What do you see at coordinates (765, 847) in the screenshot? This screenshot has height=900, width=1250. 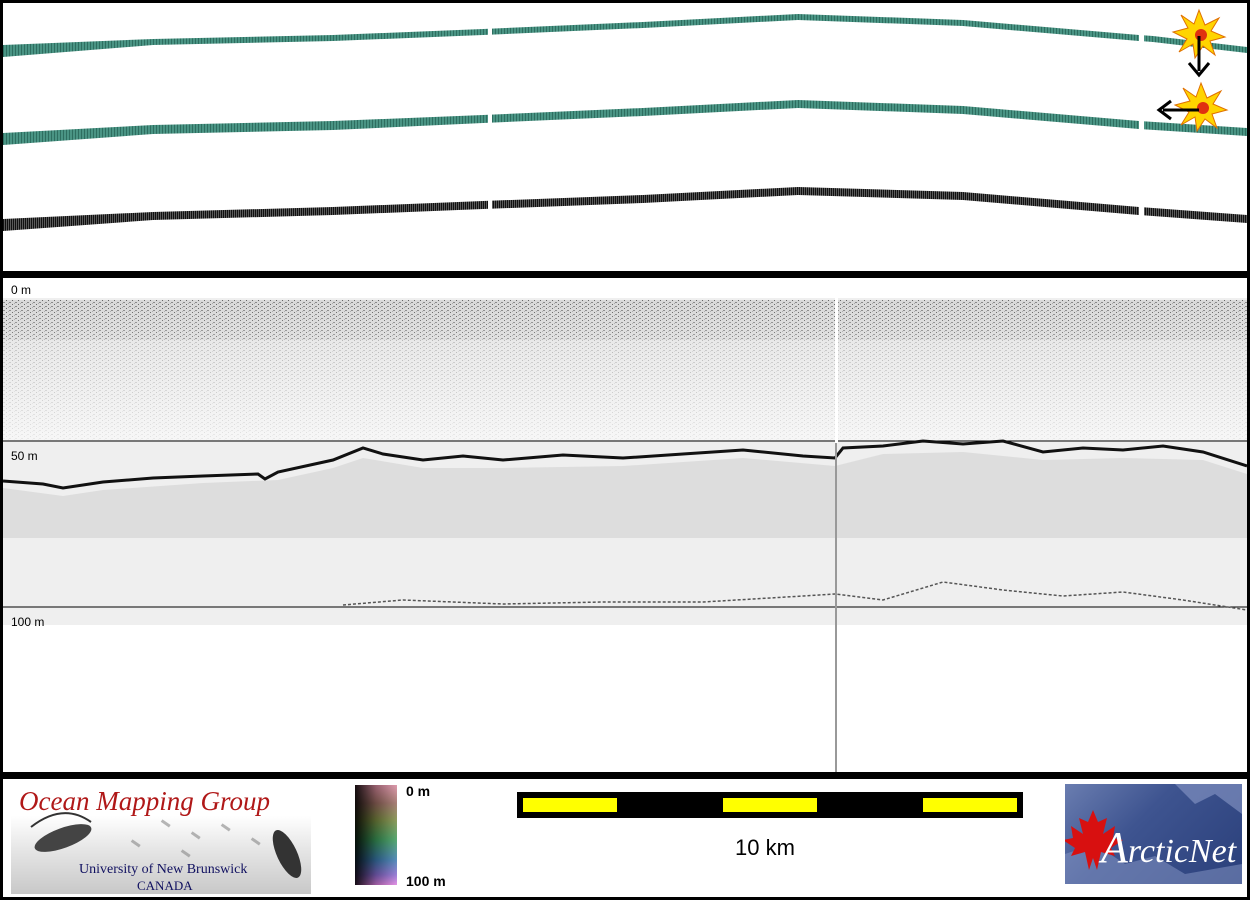 I see `scale-label: 10 km` at bounding box center [765, 847].